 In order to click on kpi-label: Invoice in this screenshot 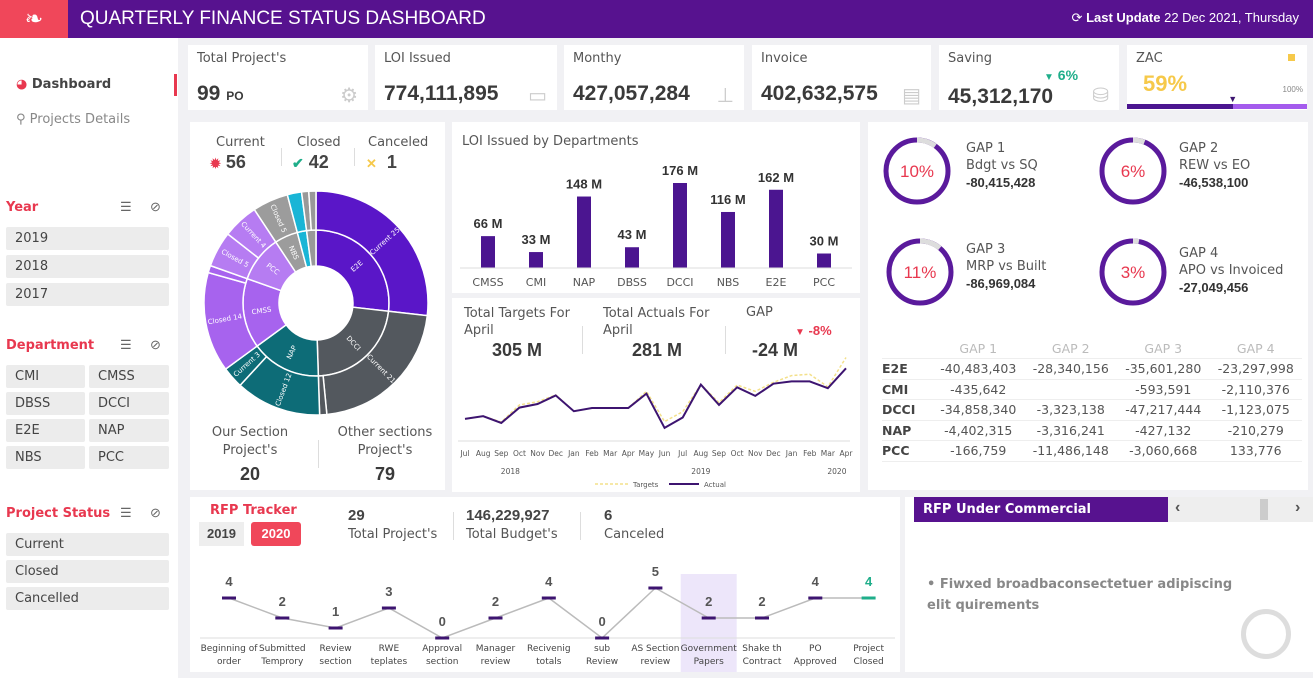, I will do `click(784, 58)`.